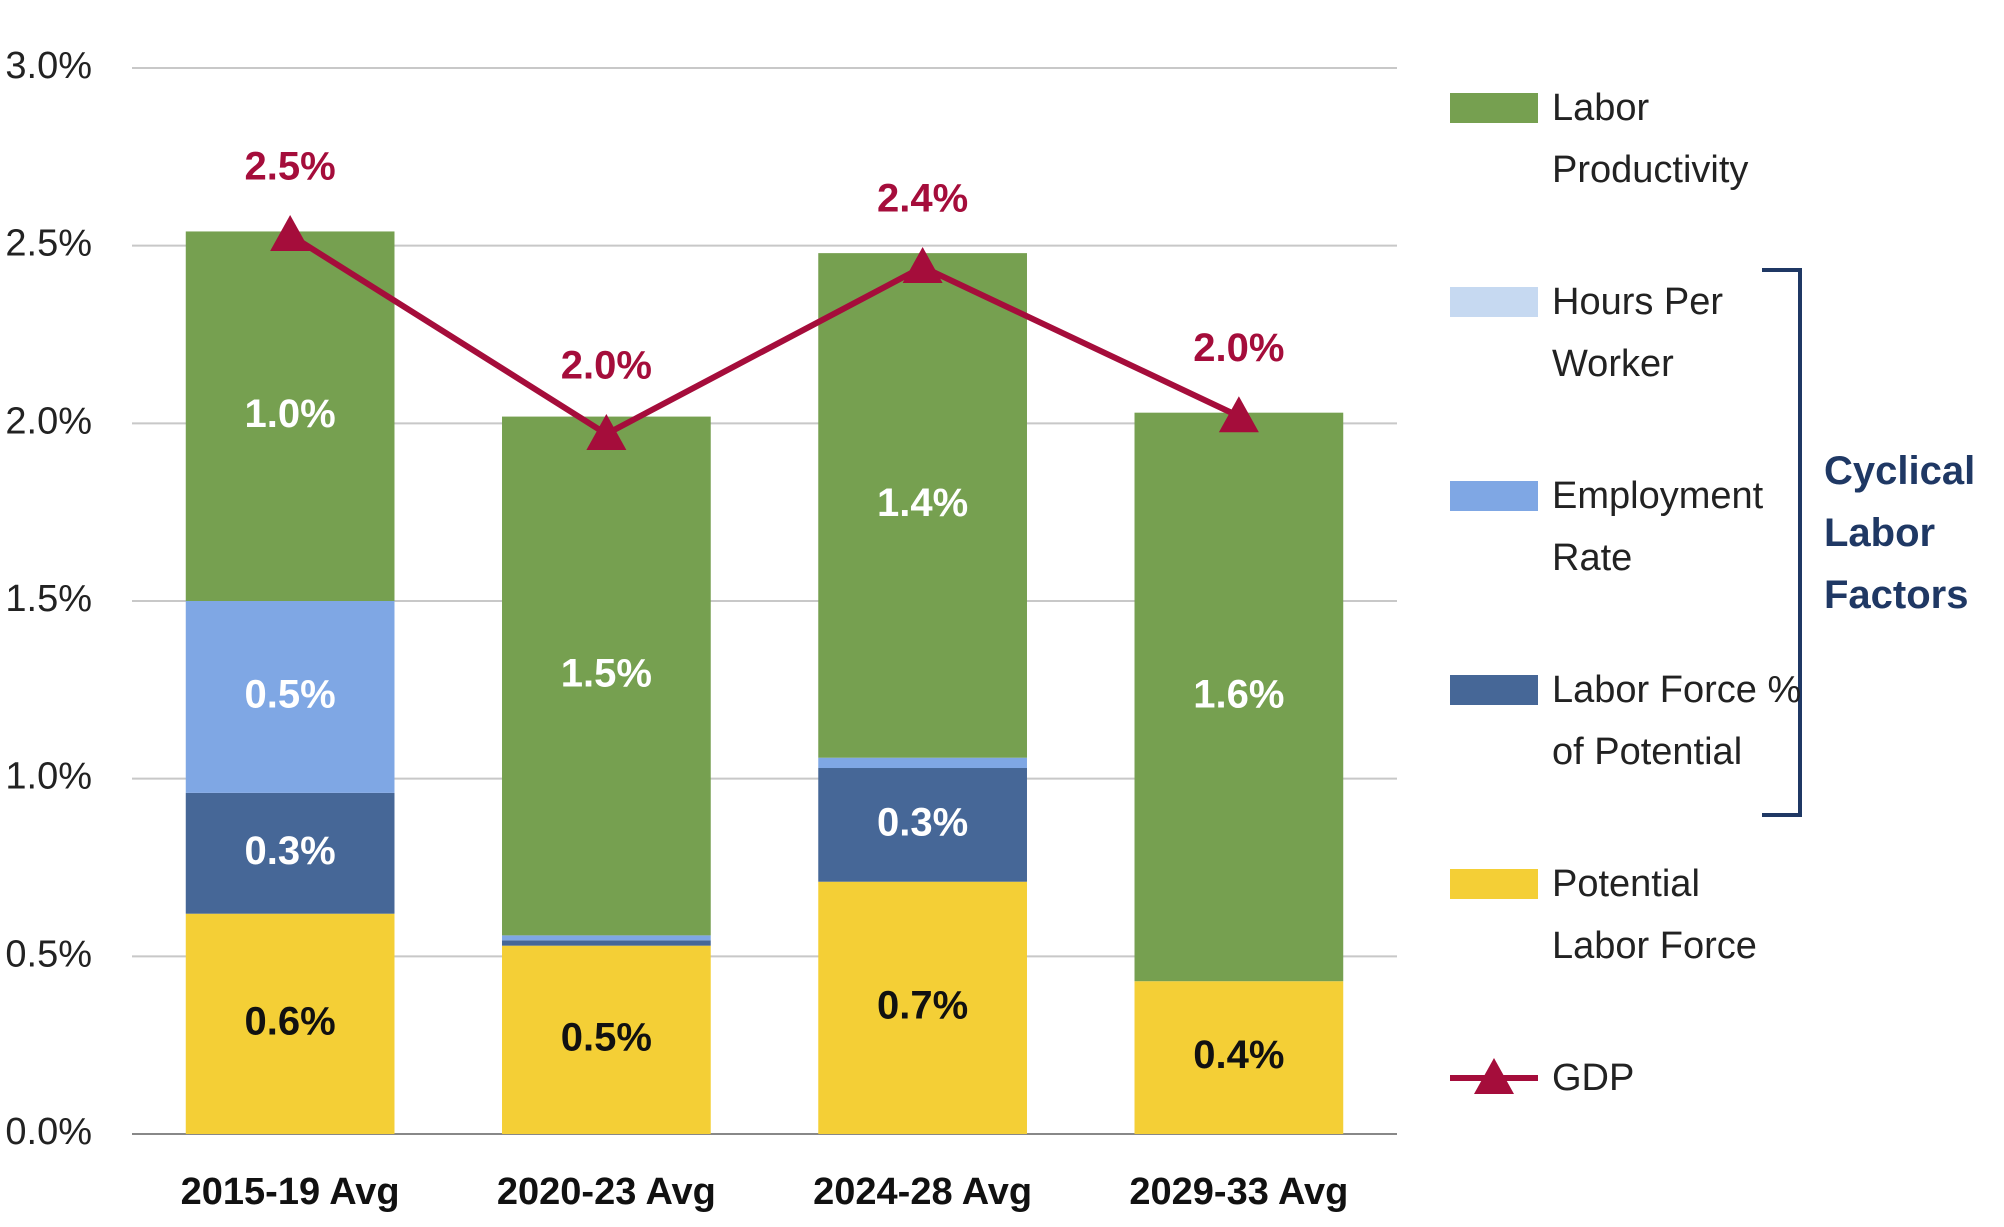 This screenshot has height=1227, width=2004. I want to click on data-label: 1.4%, so click(922, 503).